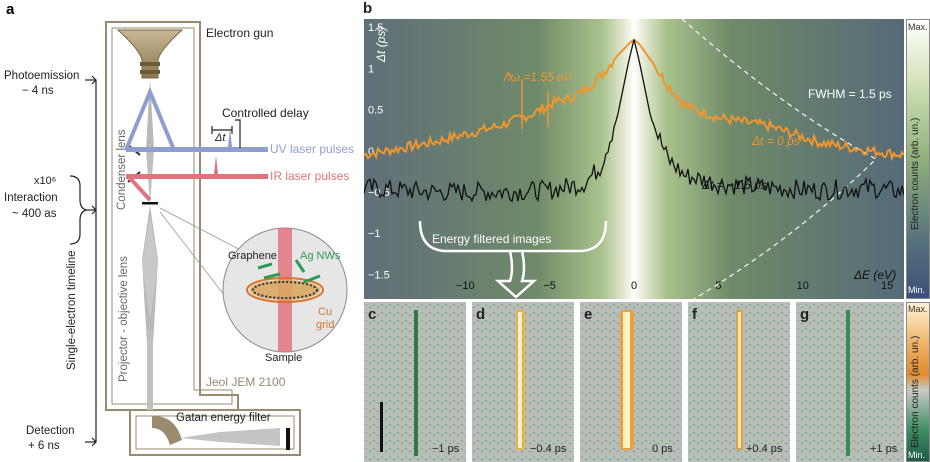 This screenshot has width=930, height=462. Describe the element at coordinates (718, 286) in the screenshot. I see `x-tick-label: 5` at that location.